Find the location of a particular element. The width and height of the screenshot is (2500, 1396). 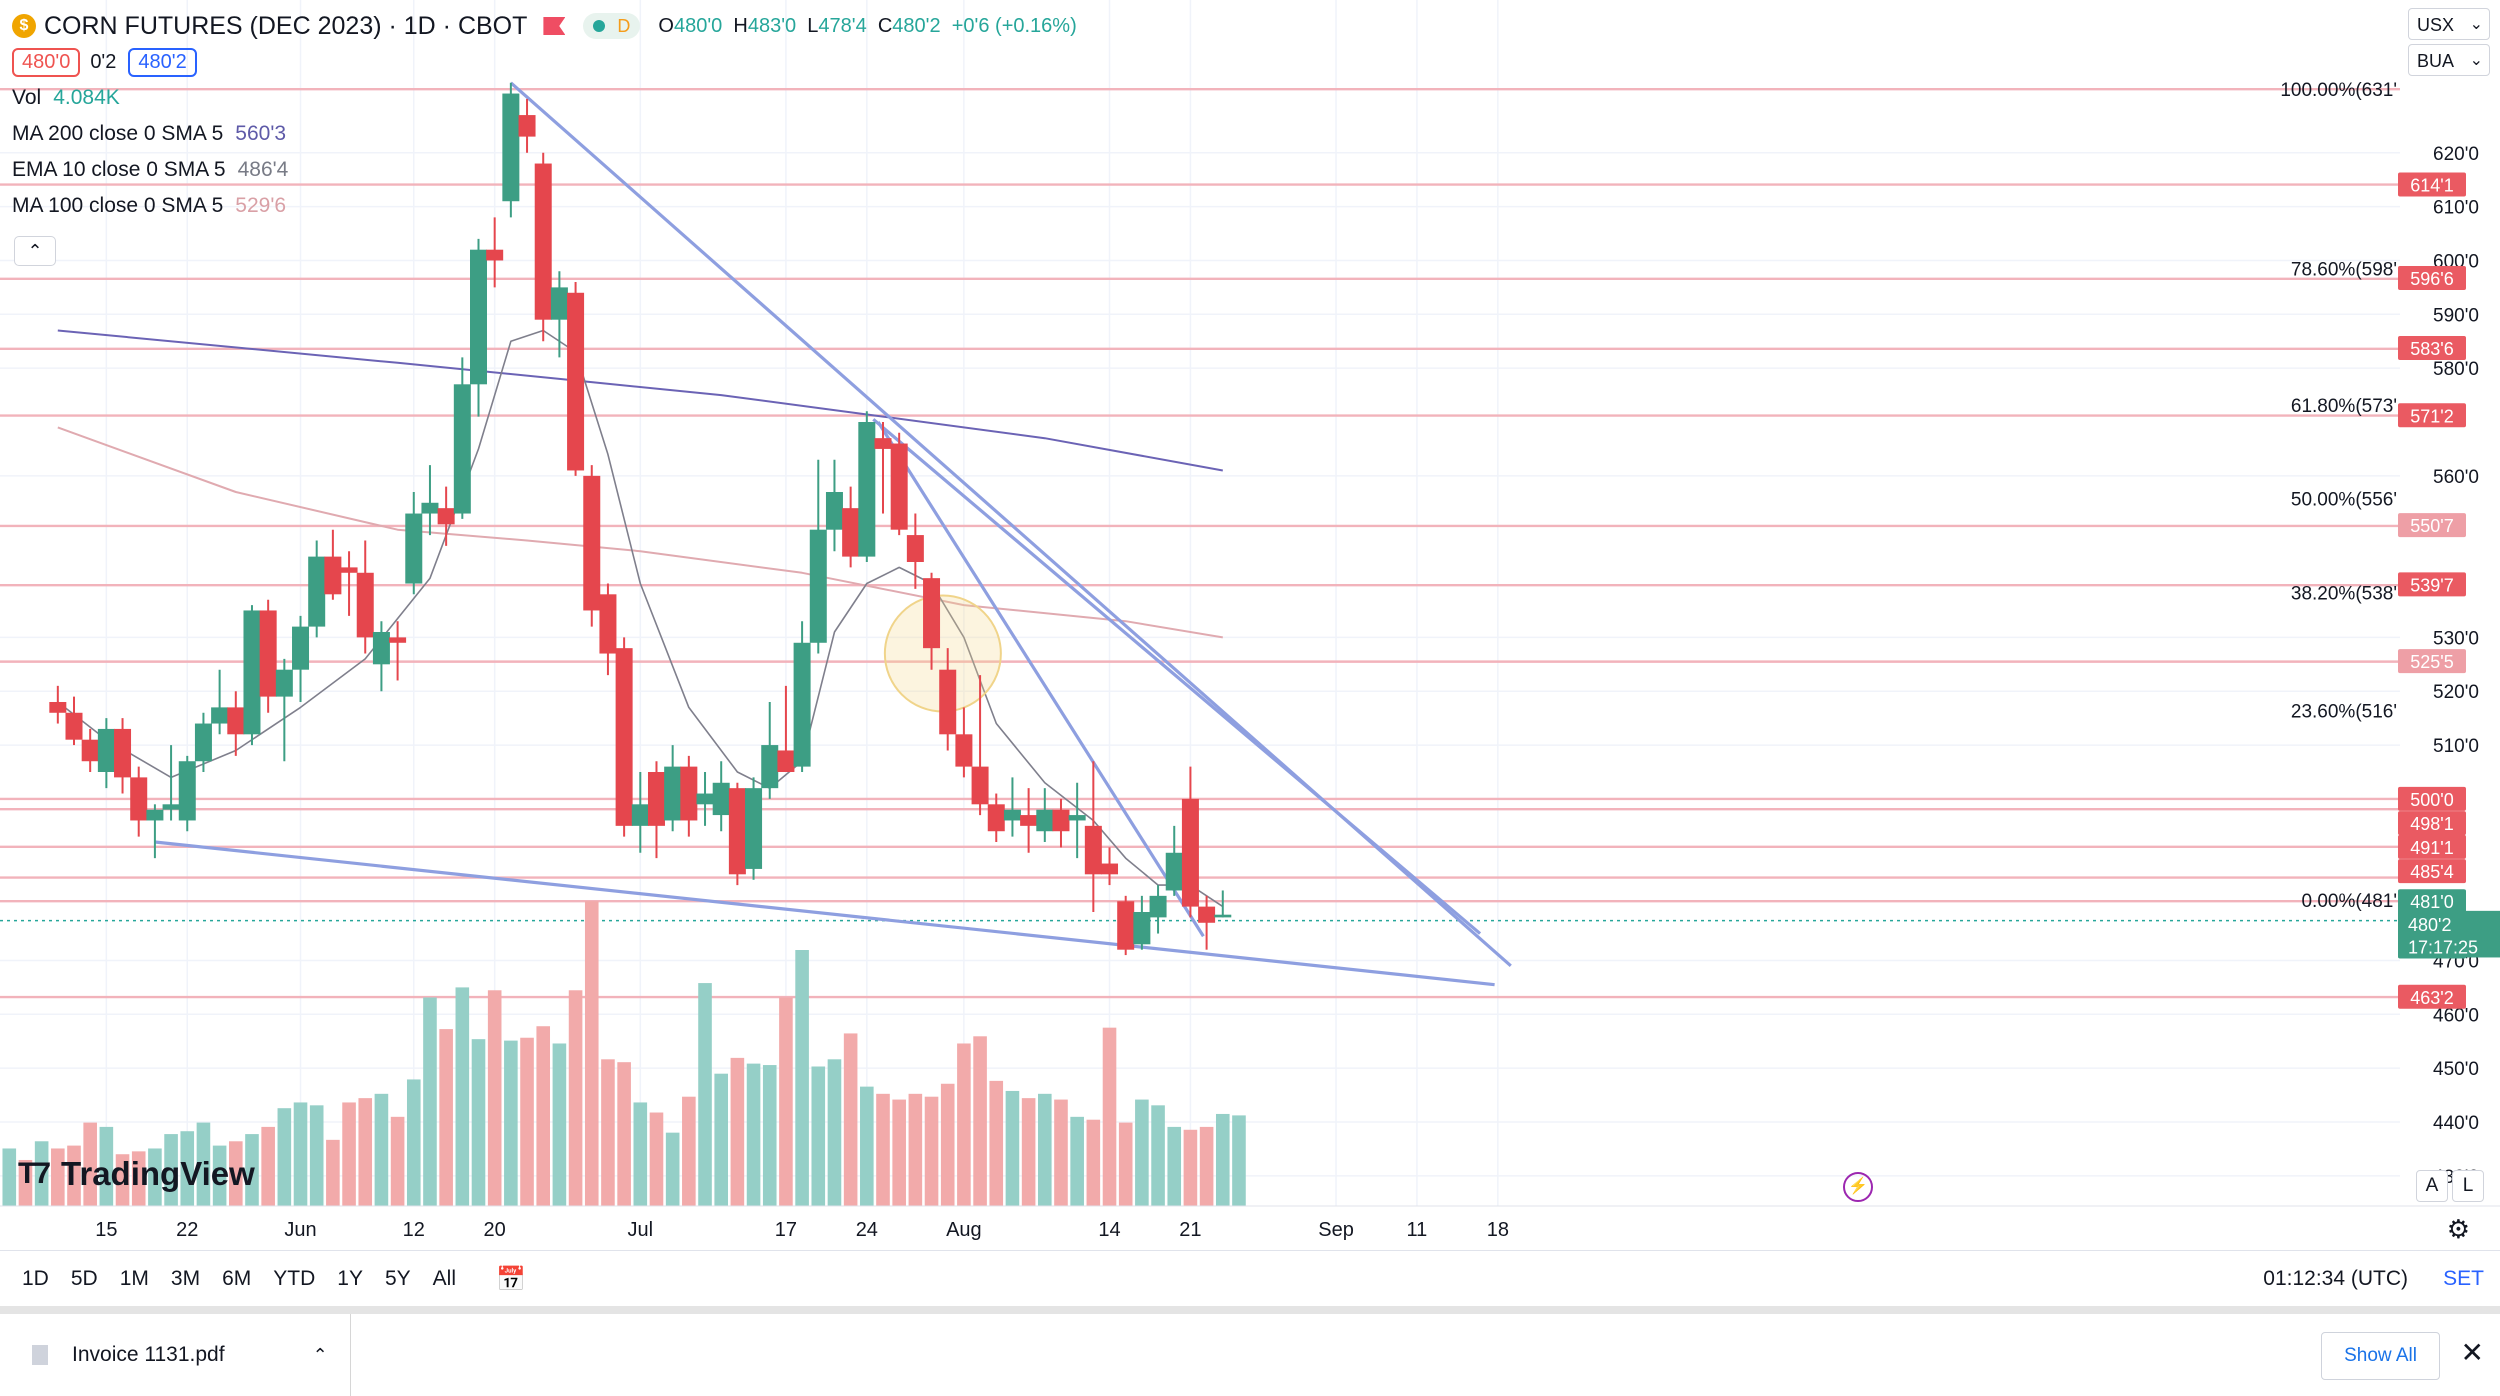

range-1y: 1Y is located at coordinates (350, 1278).